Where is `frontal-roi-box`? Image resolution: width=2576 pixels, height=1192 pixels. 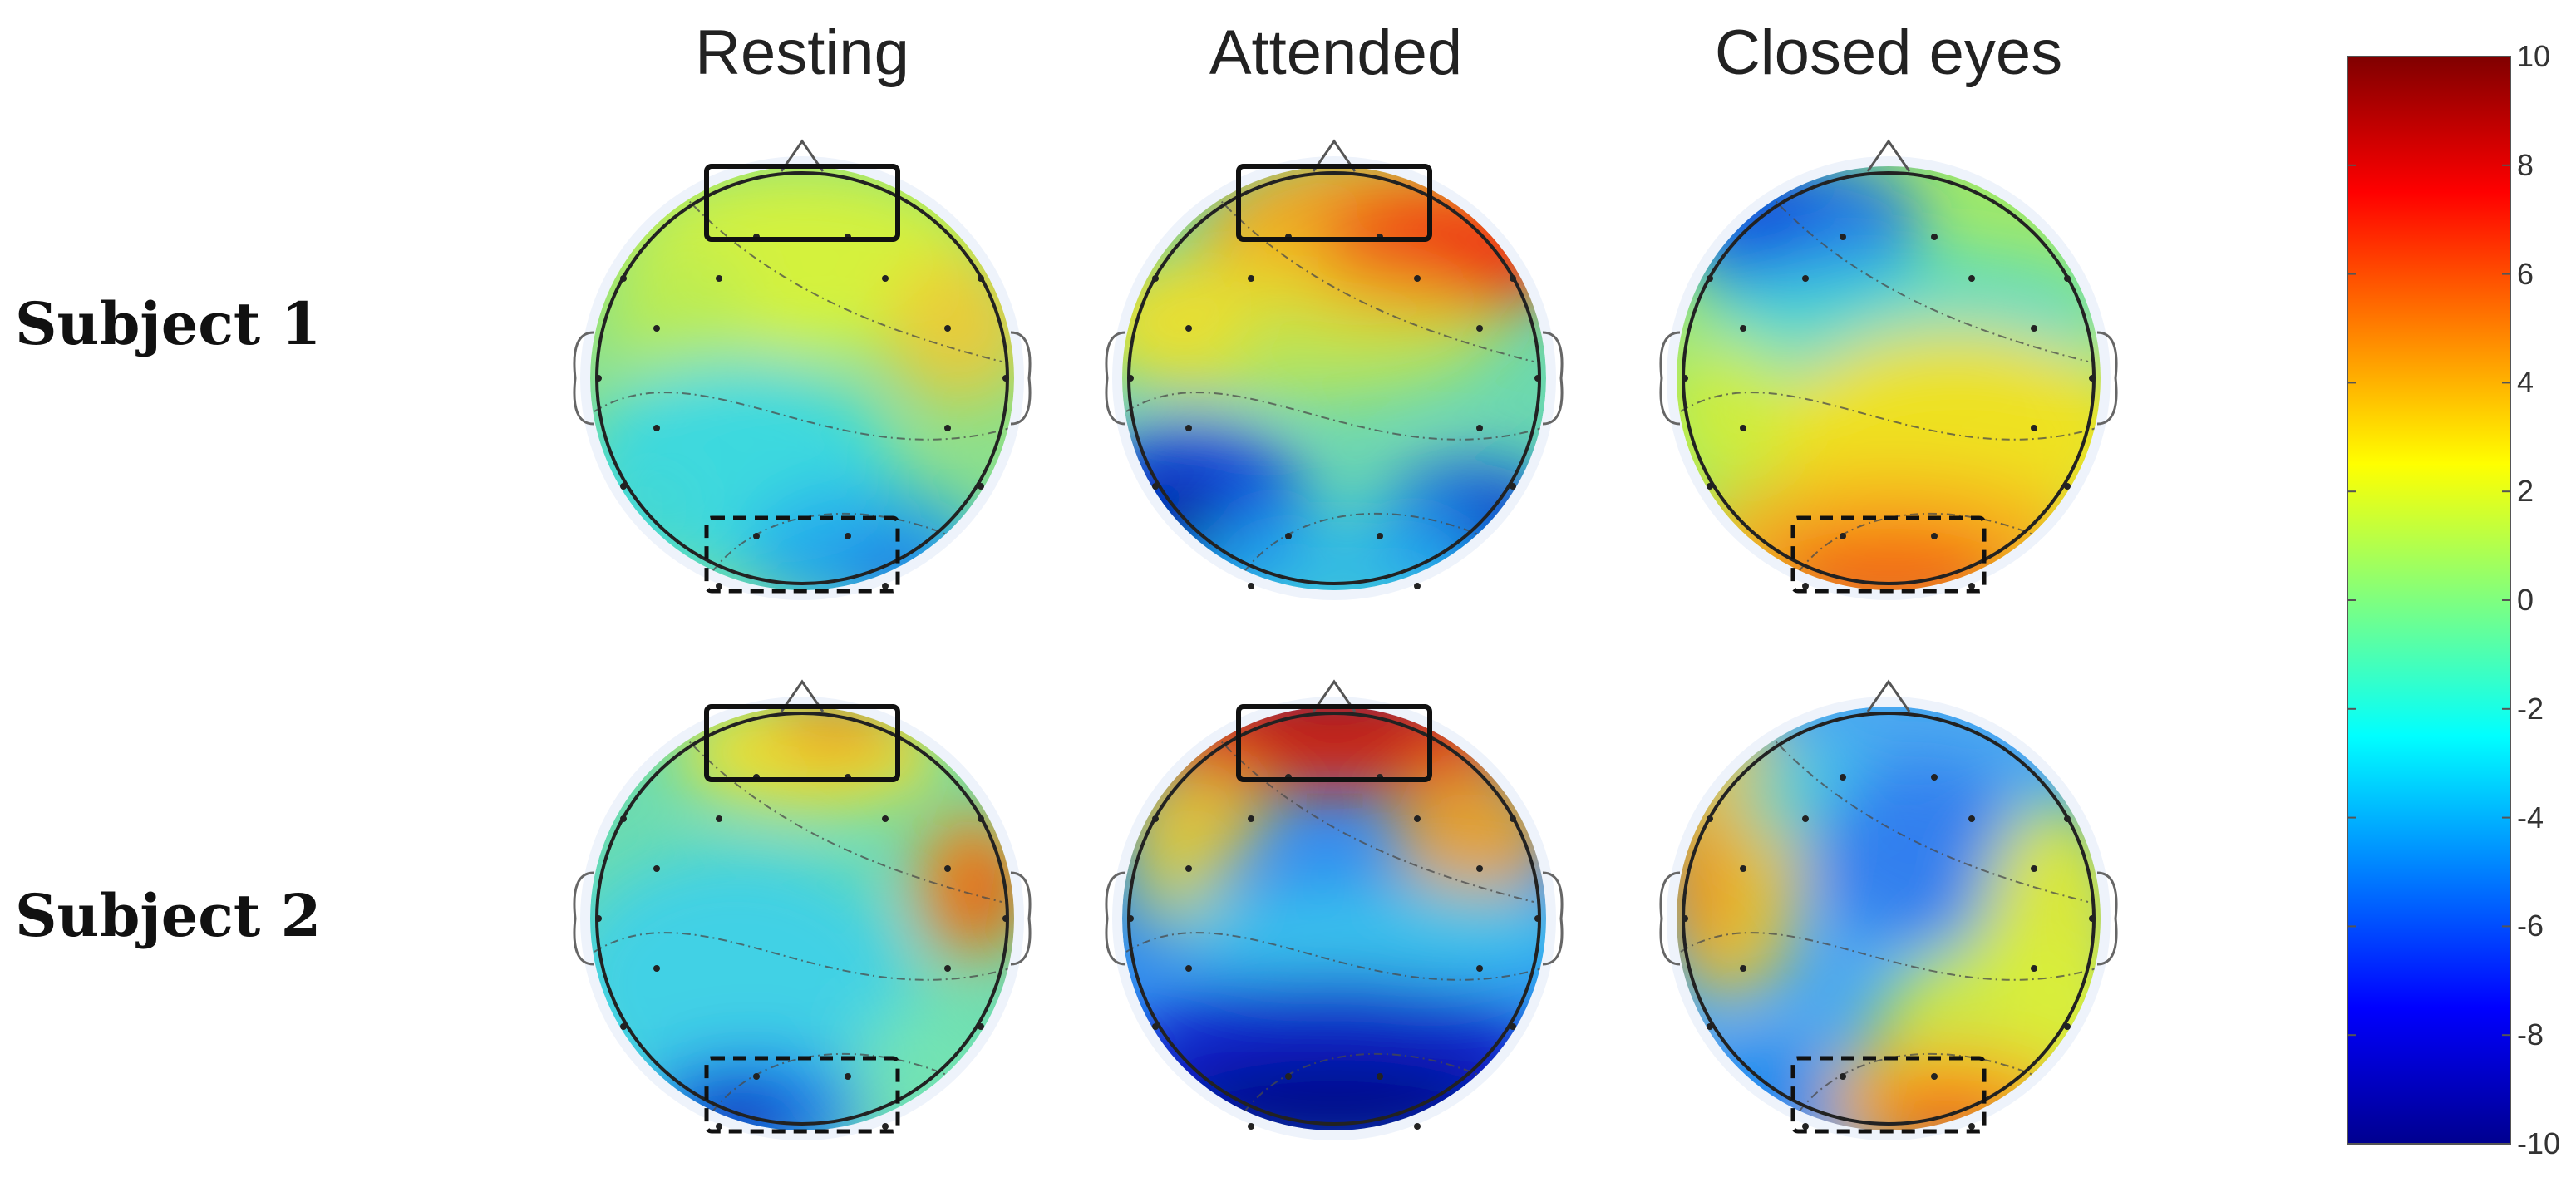
frontal-roi-box is located at coordinates (802, 743).